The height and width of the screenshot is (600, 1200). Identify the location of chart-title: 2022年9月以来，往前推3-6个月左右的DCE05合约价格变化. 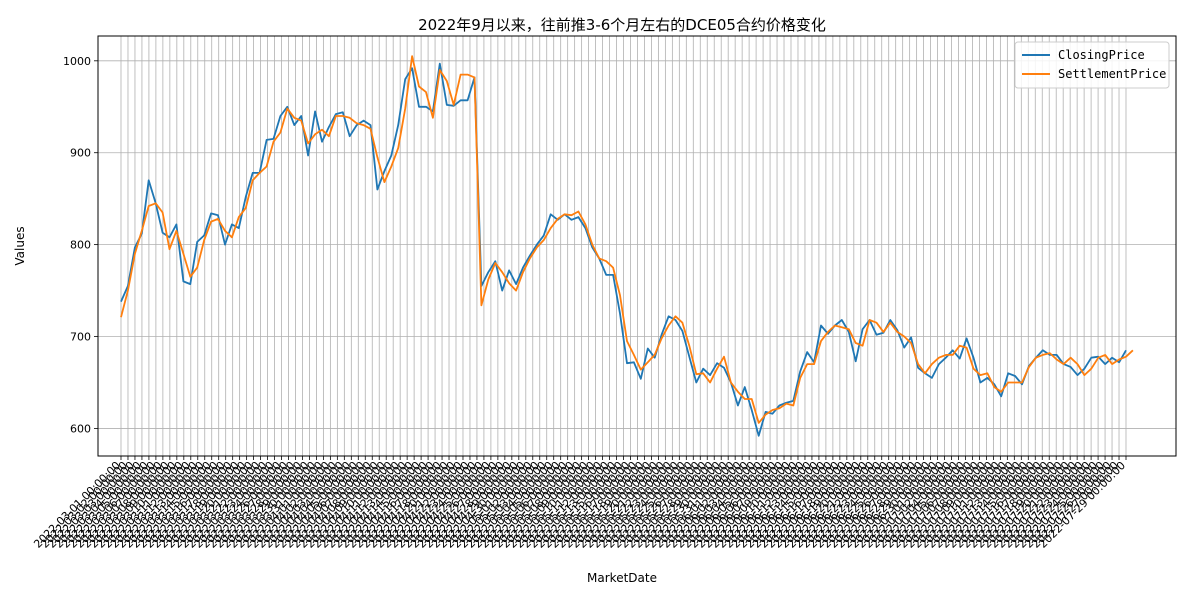
(622, 25).